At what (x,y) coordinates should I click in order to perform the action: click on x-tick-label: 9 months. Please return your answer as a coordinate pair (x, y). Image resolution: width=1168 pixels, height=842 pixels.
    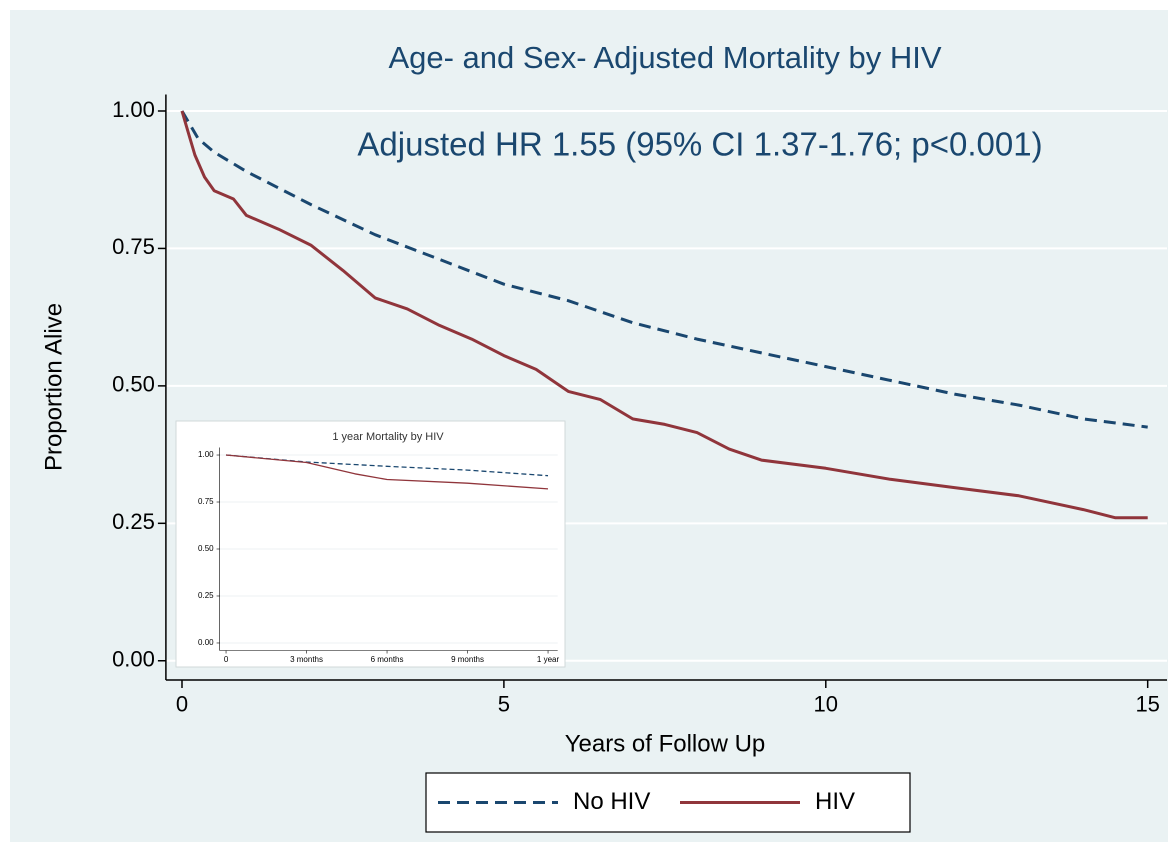
    Looking at the image, I should click on (467, 659).